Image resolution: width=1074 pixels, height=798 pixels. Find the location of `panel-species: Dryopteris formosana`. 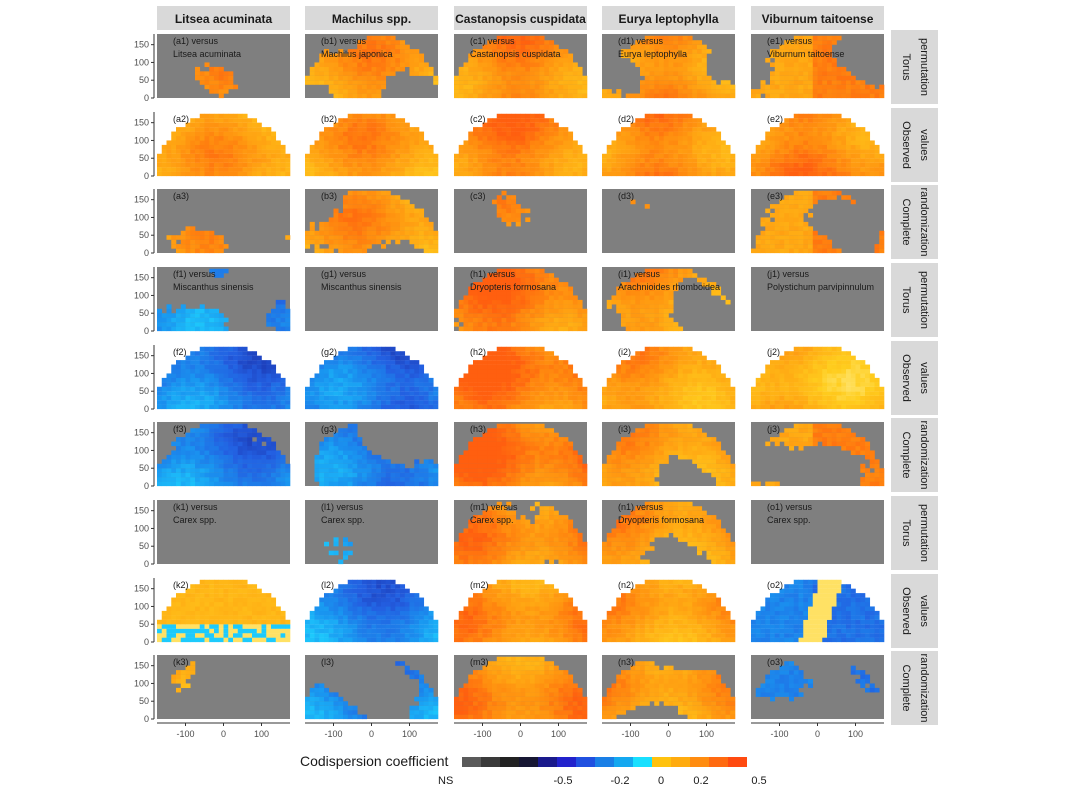

panel-species: Dryopteris formosana is located at coordinates (513, 287).